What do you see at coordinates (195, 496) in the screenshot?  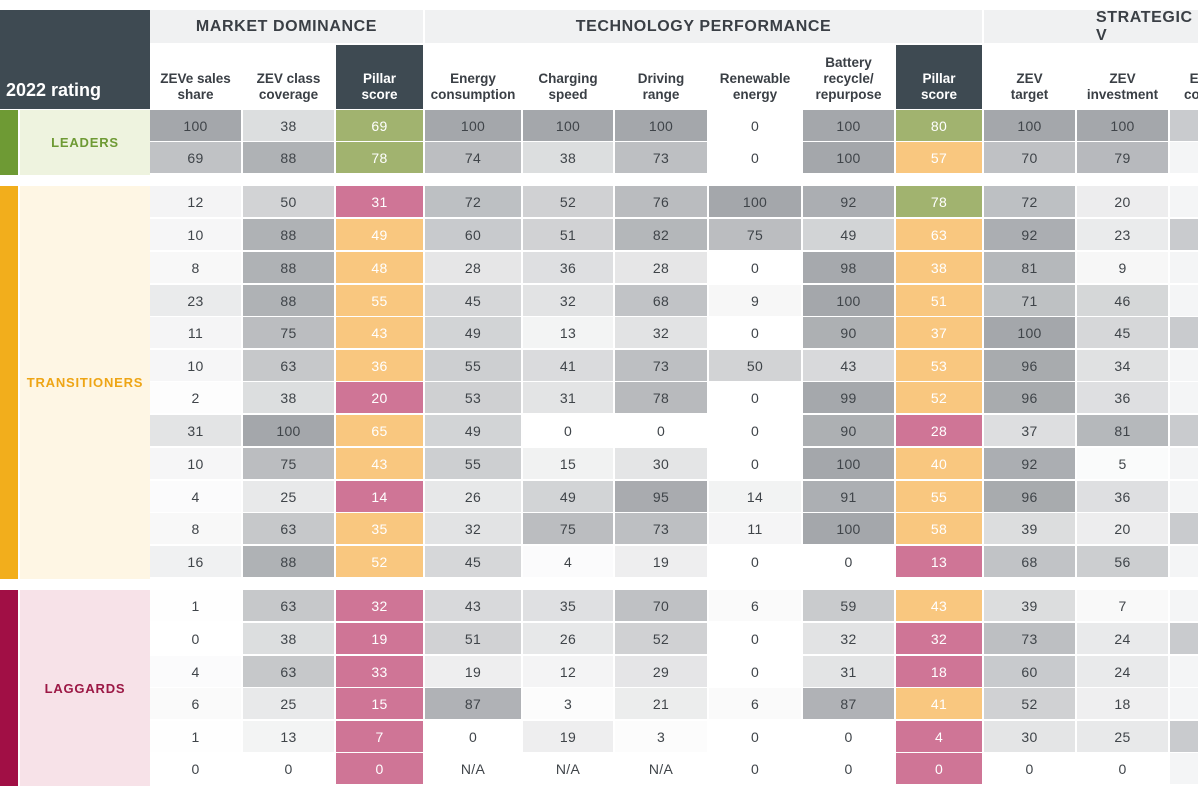 I see `table-cell: 4` at bounding box center [195, 496].